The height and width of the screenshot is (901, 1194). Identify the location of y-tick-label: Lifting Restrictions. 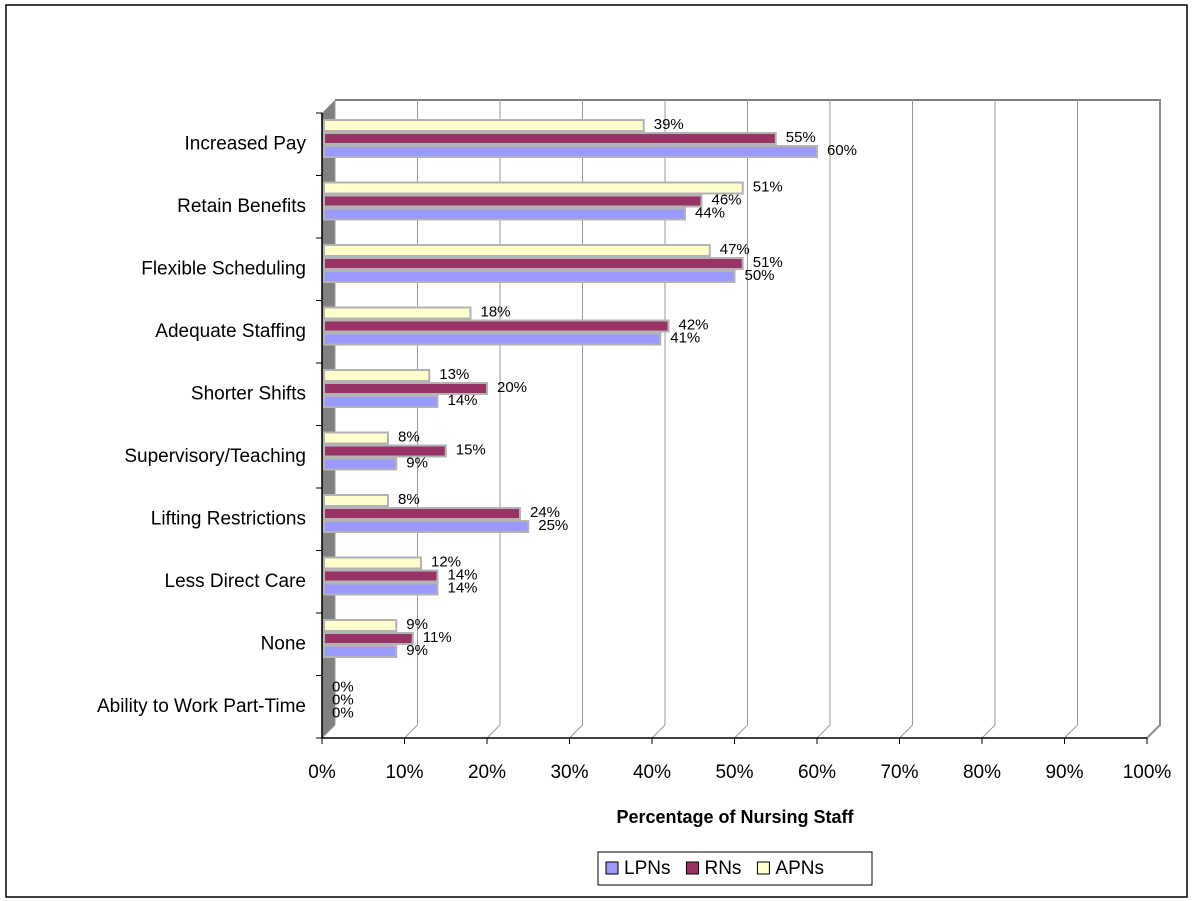
(228, 518).